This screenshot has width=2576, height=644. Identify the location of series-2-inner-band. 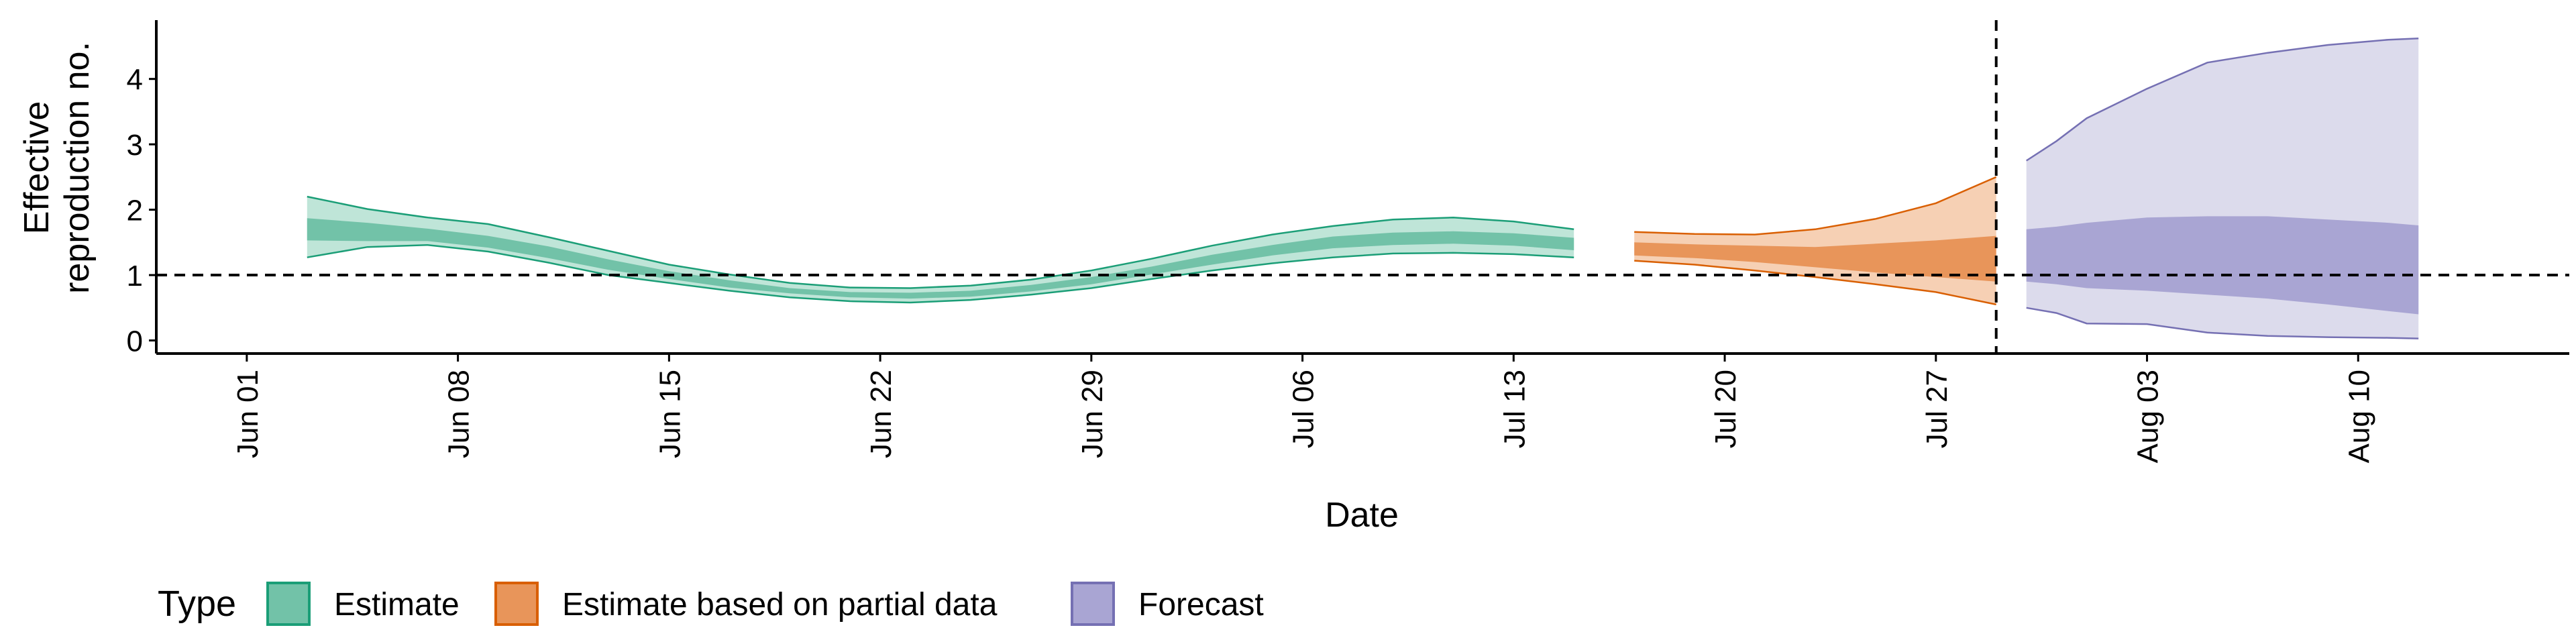
(2222, 265).